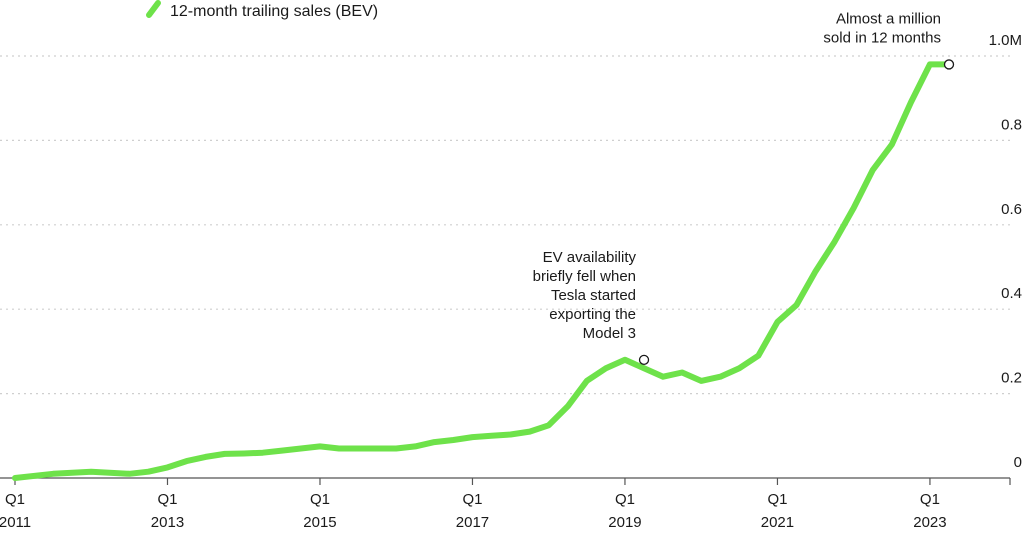 The height and width of the screenshot is (540, 1024). I want to click on annotation-text: Tesla started, so click(593, 295).